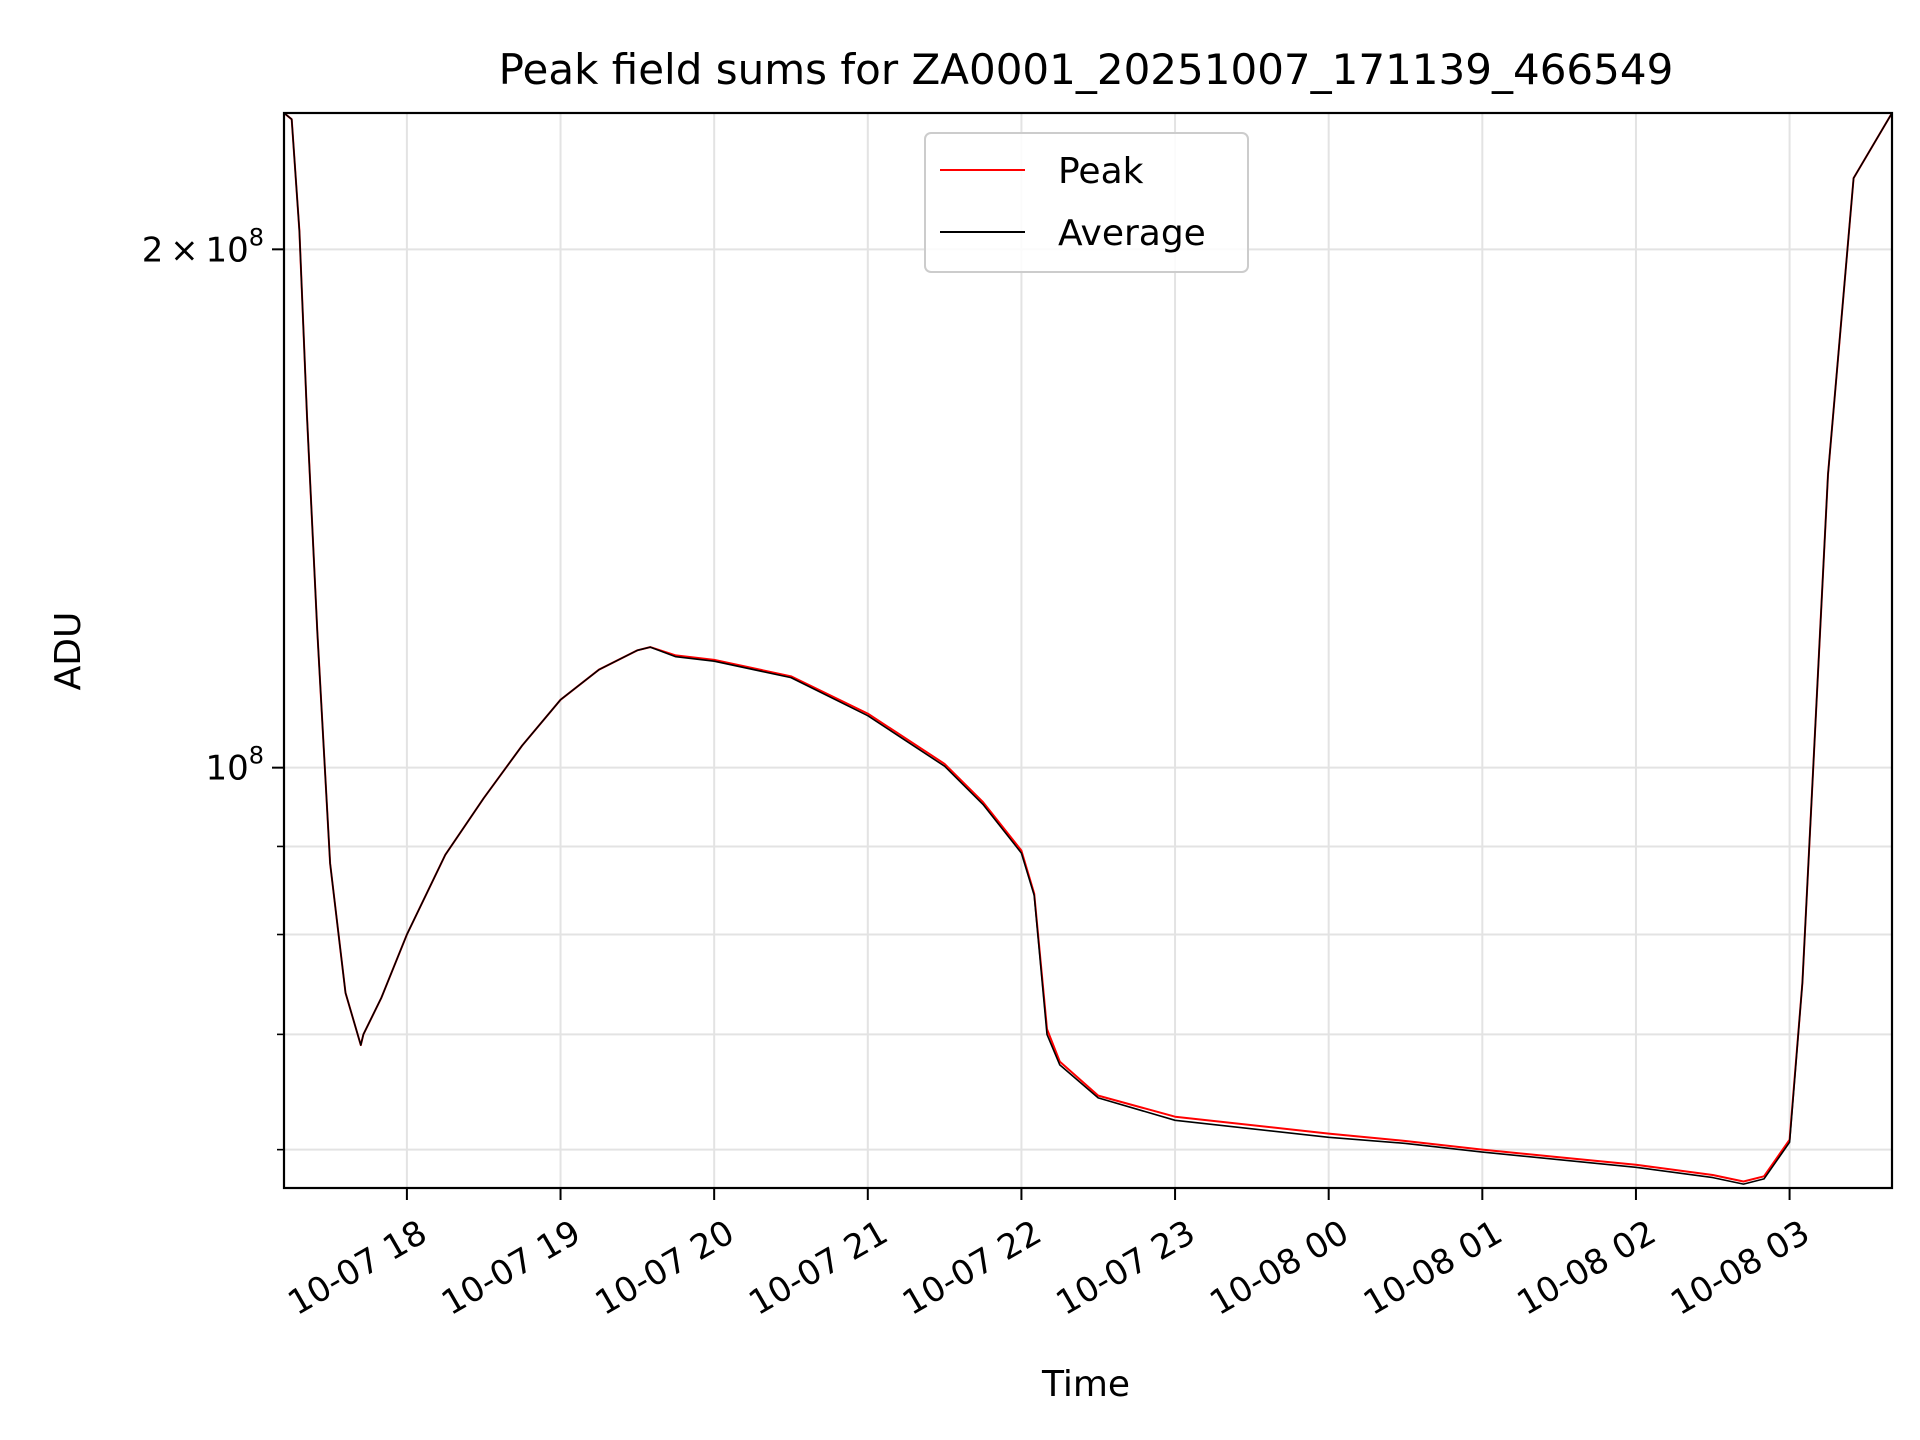  I want to click on y-axis-label: ADU, so click(68, 651).